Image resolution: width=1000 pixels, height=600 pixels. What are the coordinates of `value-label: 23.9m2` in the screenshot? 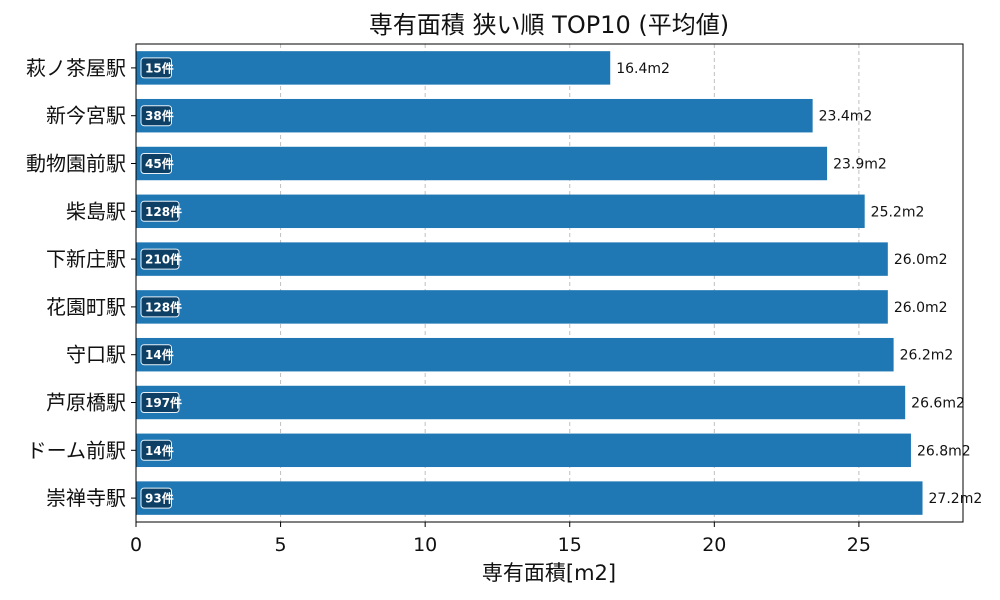 It's located at (860, 165).